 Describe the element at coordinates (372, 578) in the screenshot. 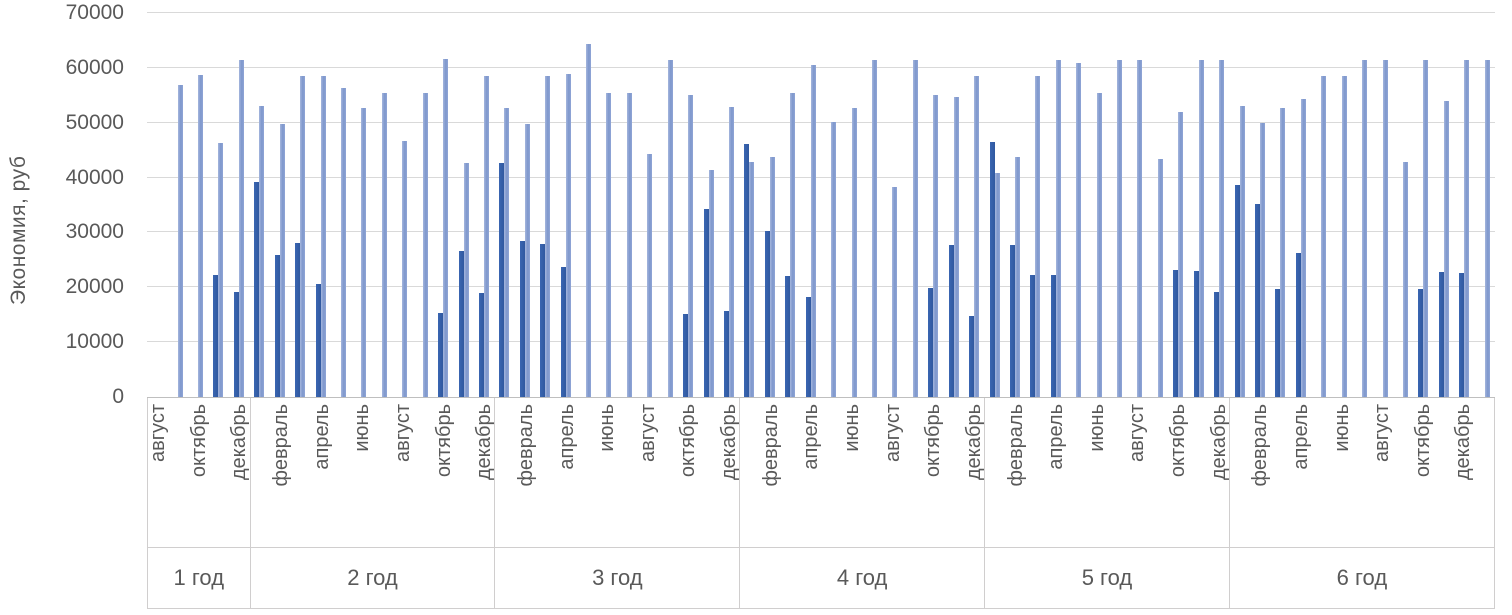

I see `year-group: 2 год` at that location.